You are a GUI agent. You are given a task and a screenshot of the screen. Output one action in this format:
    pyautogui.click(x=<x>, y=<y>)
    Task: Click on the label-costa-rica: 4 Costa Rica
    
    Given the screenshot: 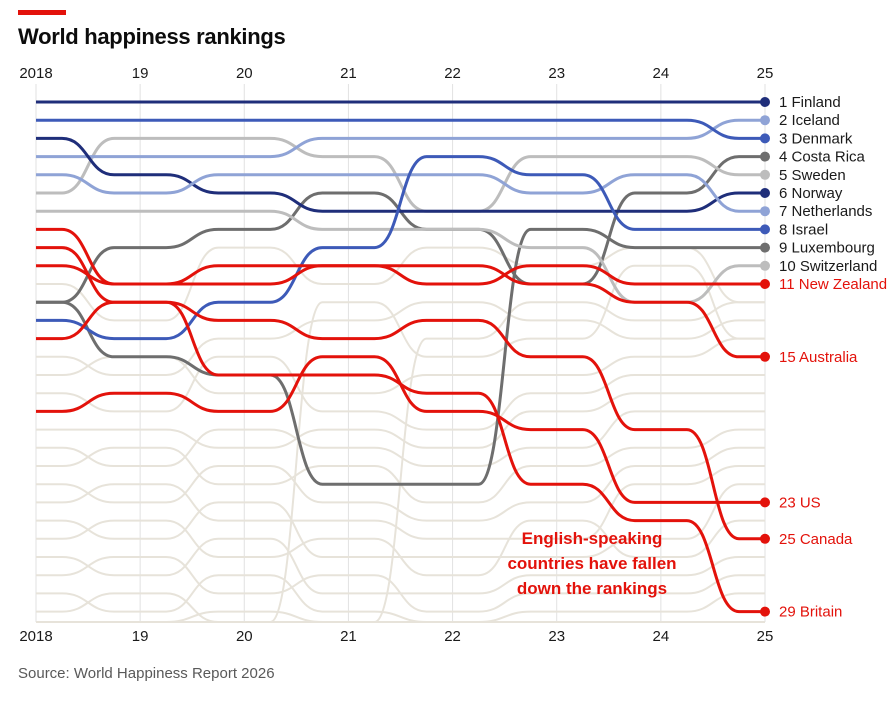 What is the action you would take?
    pyautogui.click(x=822, y=157)
    